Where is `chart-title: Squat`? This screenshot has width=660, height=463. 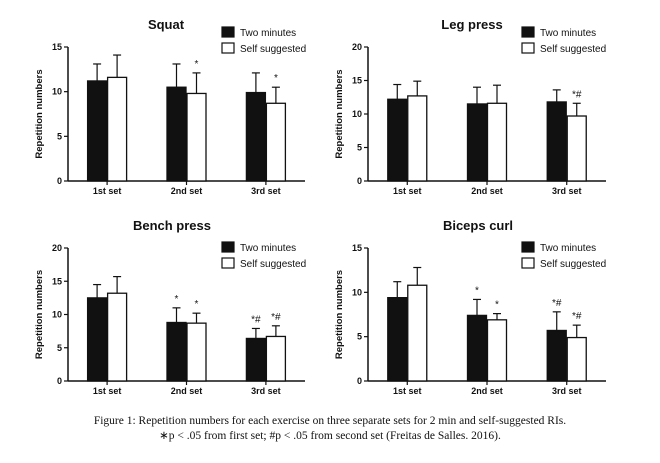
chart-title: Squat is located at coordinates (166, 24).